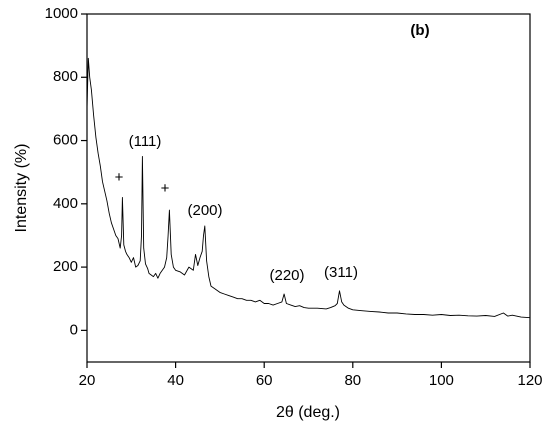 Image resolution: width=550 pixels, height=431 pixels. What do you see at coordinates (21, 188) in the screenshot?
I see `y-axis-title: Intensity (%)` at bounding box center [21, 188].